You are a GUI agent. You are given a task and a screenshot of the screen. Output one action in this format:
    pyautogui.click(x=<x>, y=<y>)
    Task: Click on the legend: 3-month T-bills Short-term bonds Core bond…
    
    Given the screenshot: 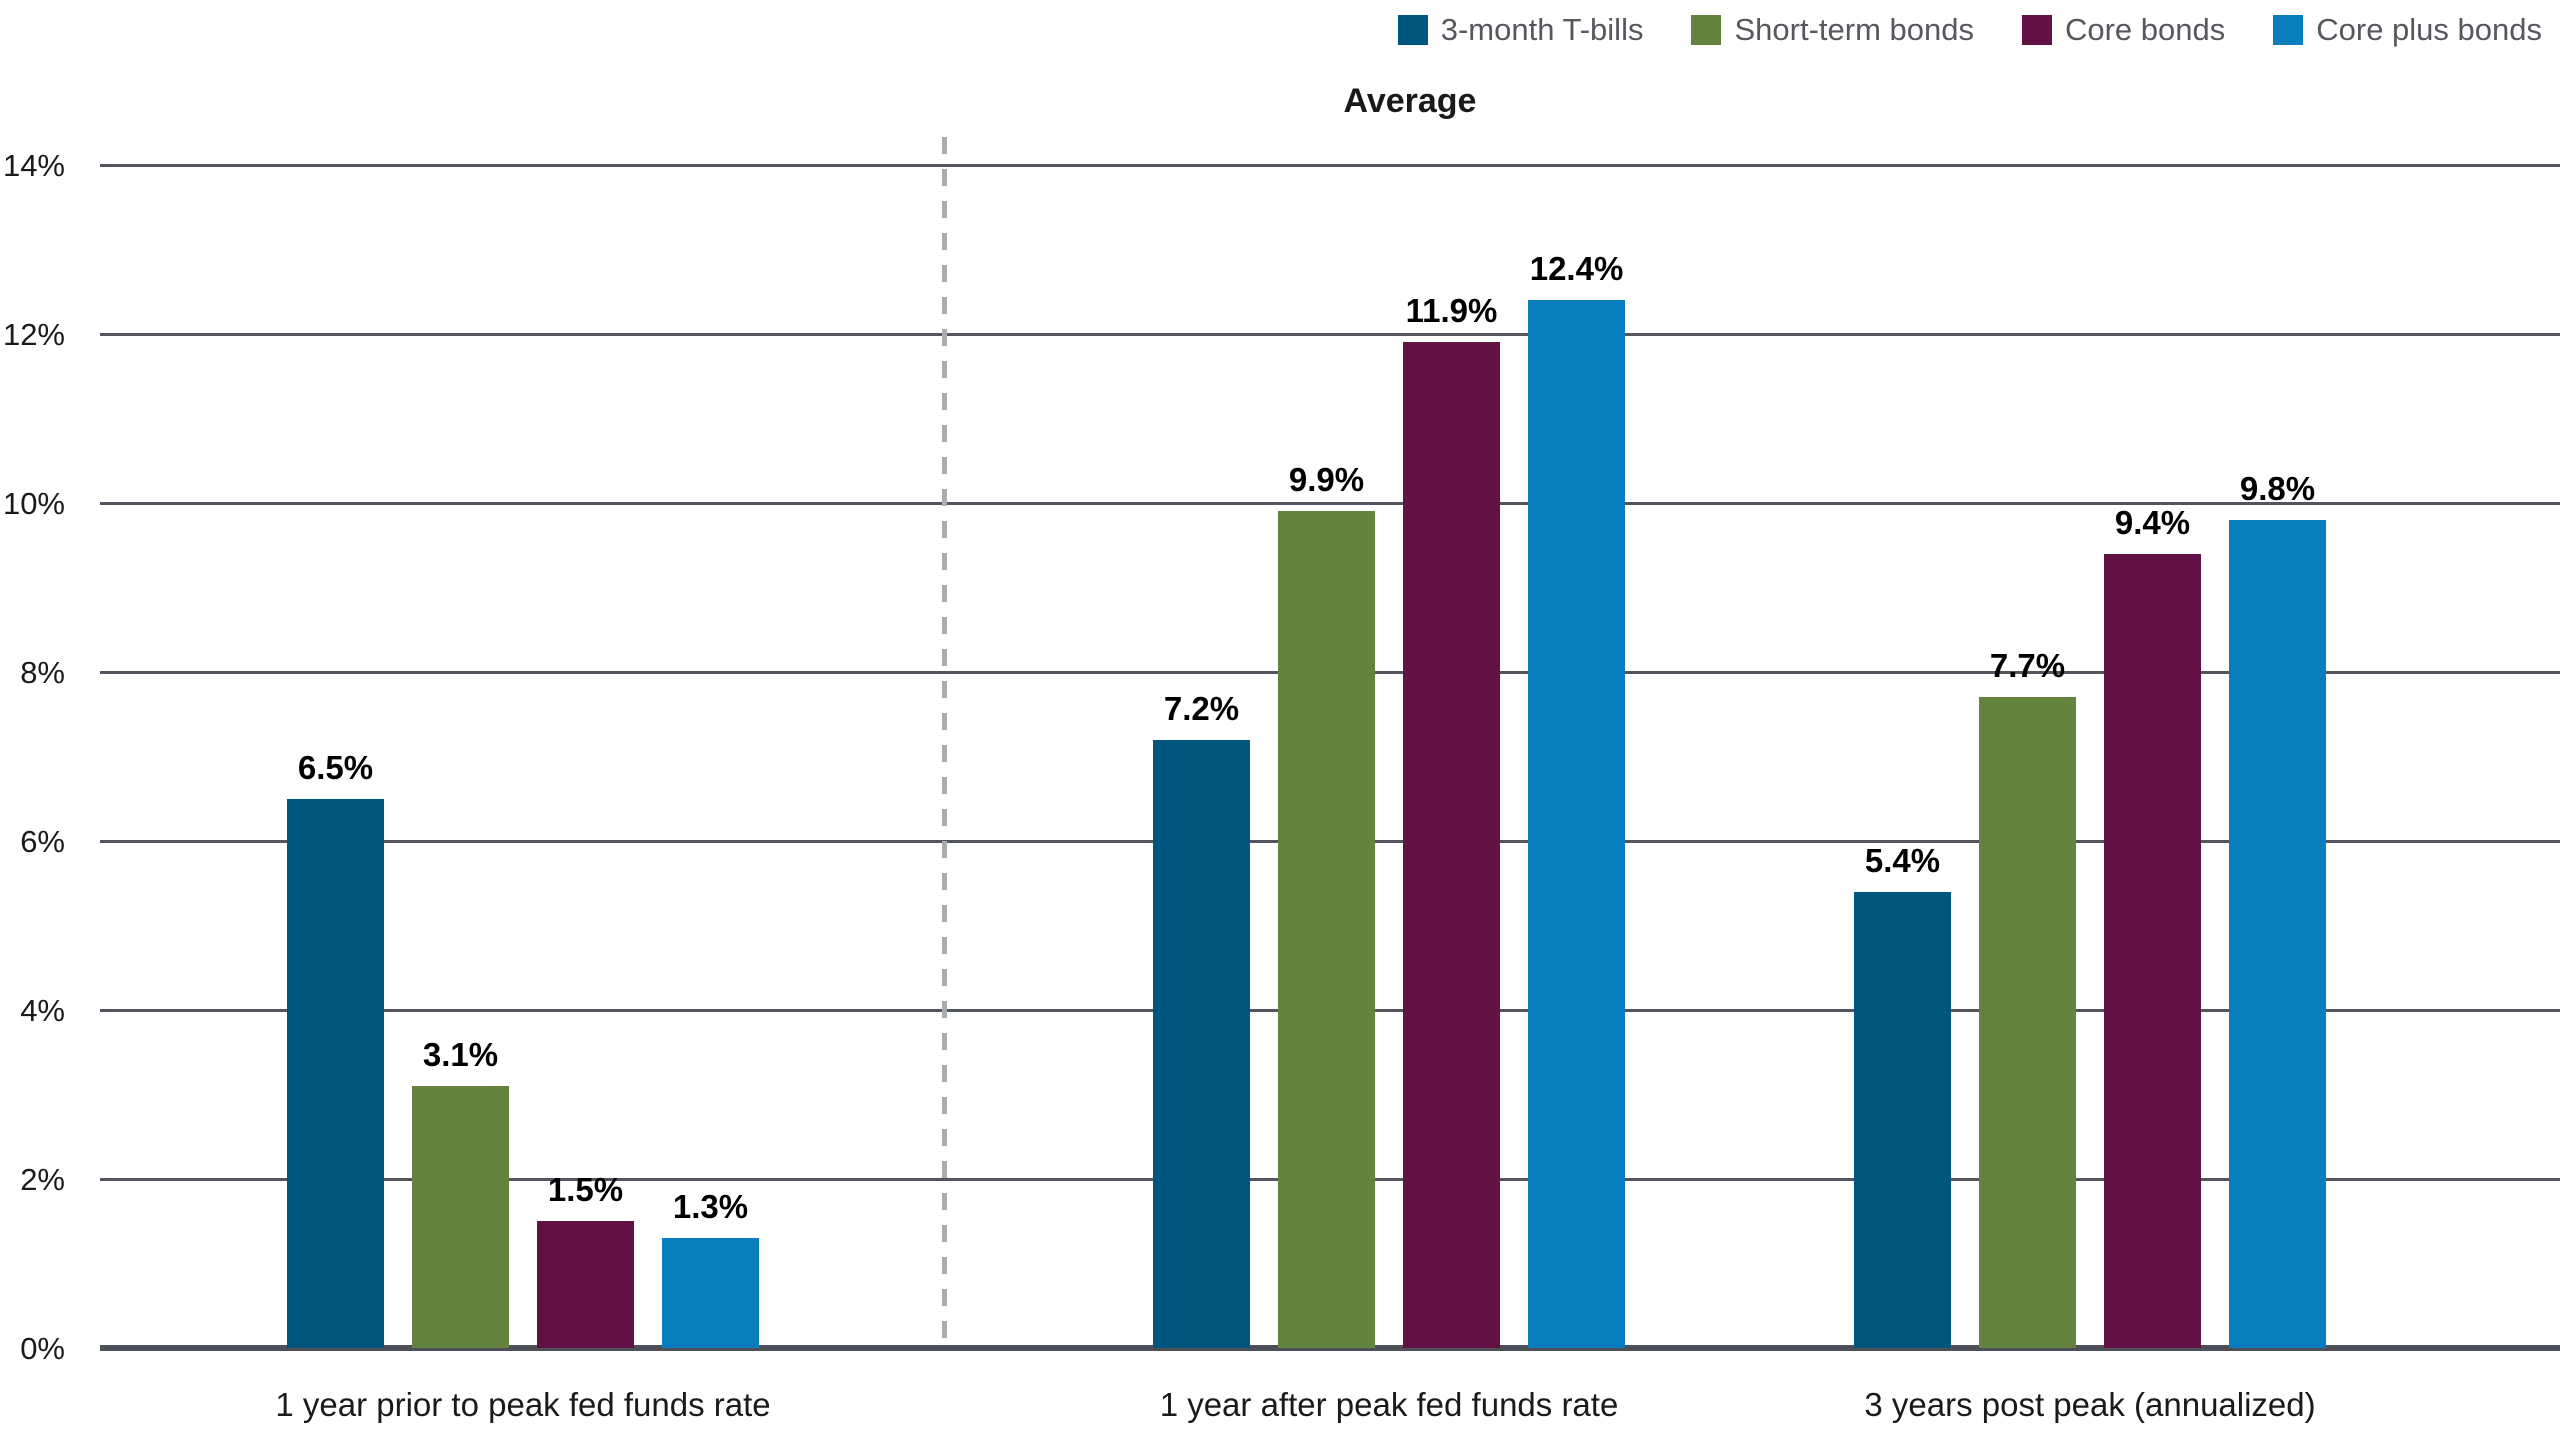 What is the action you would take?
    pyautogui.click(x=1969, y=30)
    